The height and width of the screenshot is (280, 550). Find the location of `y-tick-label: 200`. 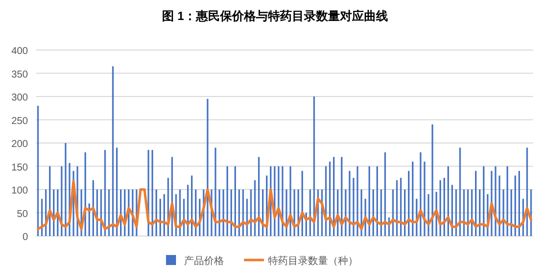

y-tick-label: 200 is located at coordinates (19, 144).